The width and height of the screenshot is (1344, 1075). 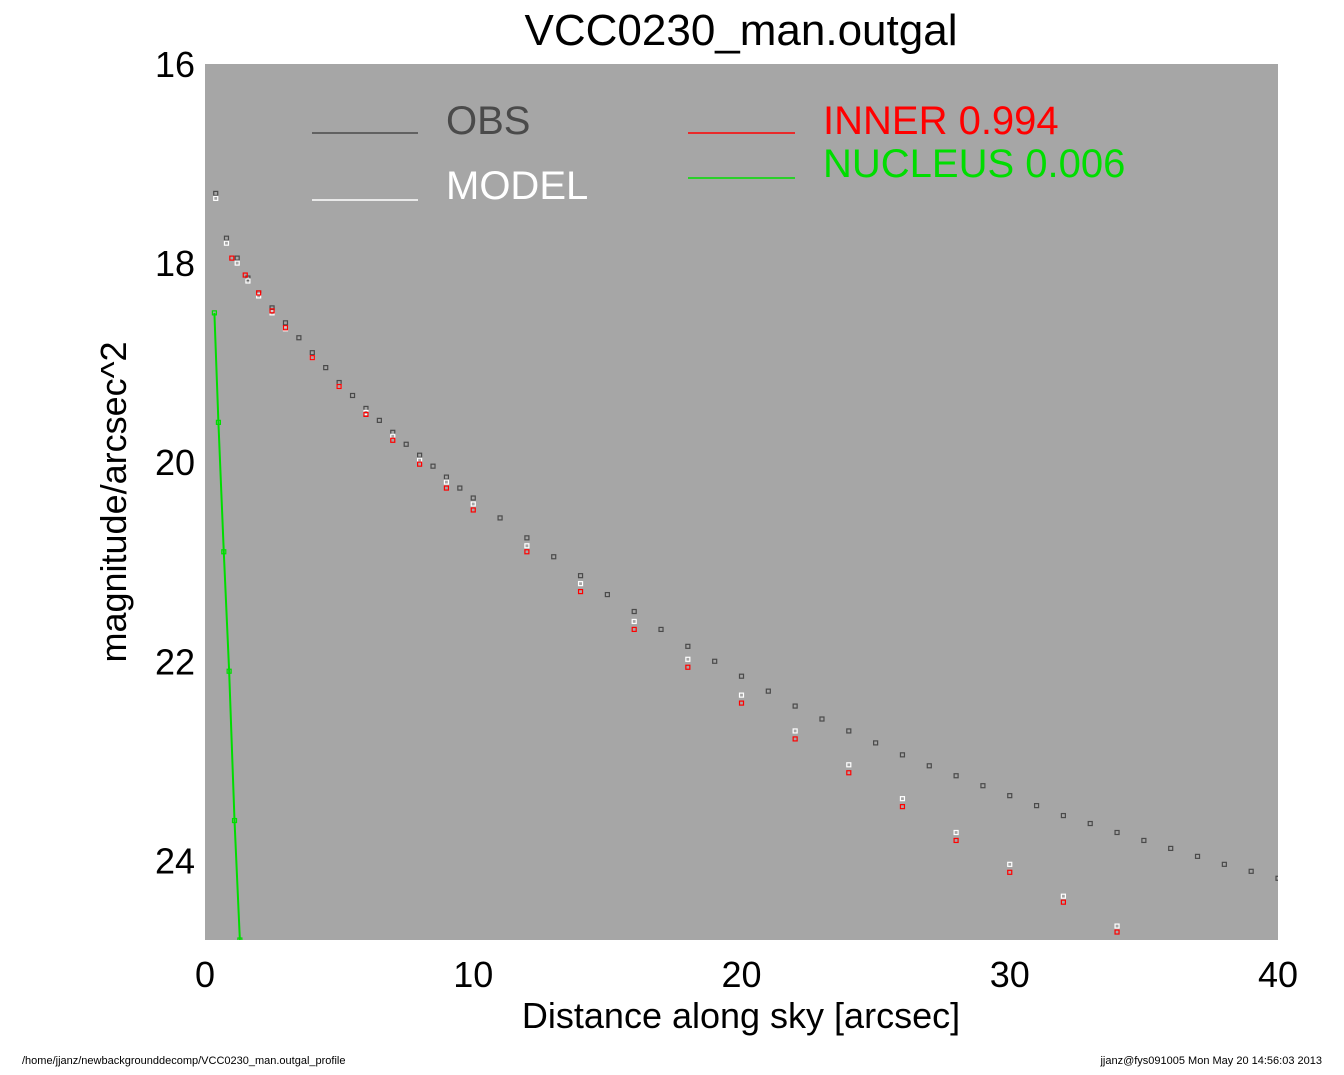 I want to click on legend-label-nucleus: NUCLEUS 0.006, so click(x=974, y=164).